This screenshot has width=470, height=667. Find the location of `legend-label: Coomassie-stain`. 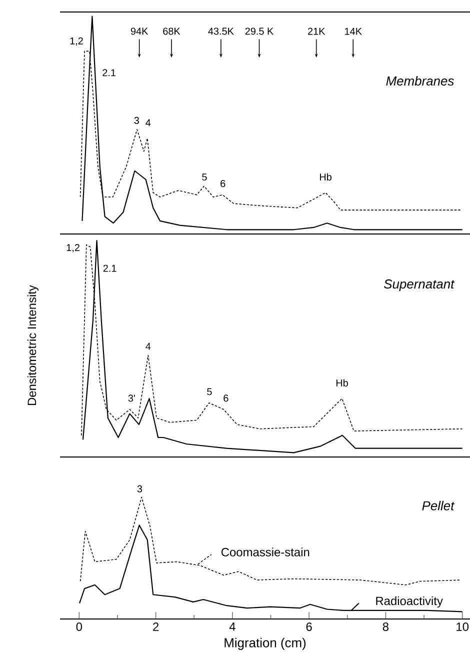

legend-label: Coomassie-stain is located at coordinates (265, 552).